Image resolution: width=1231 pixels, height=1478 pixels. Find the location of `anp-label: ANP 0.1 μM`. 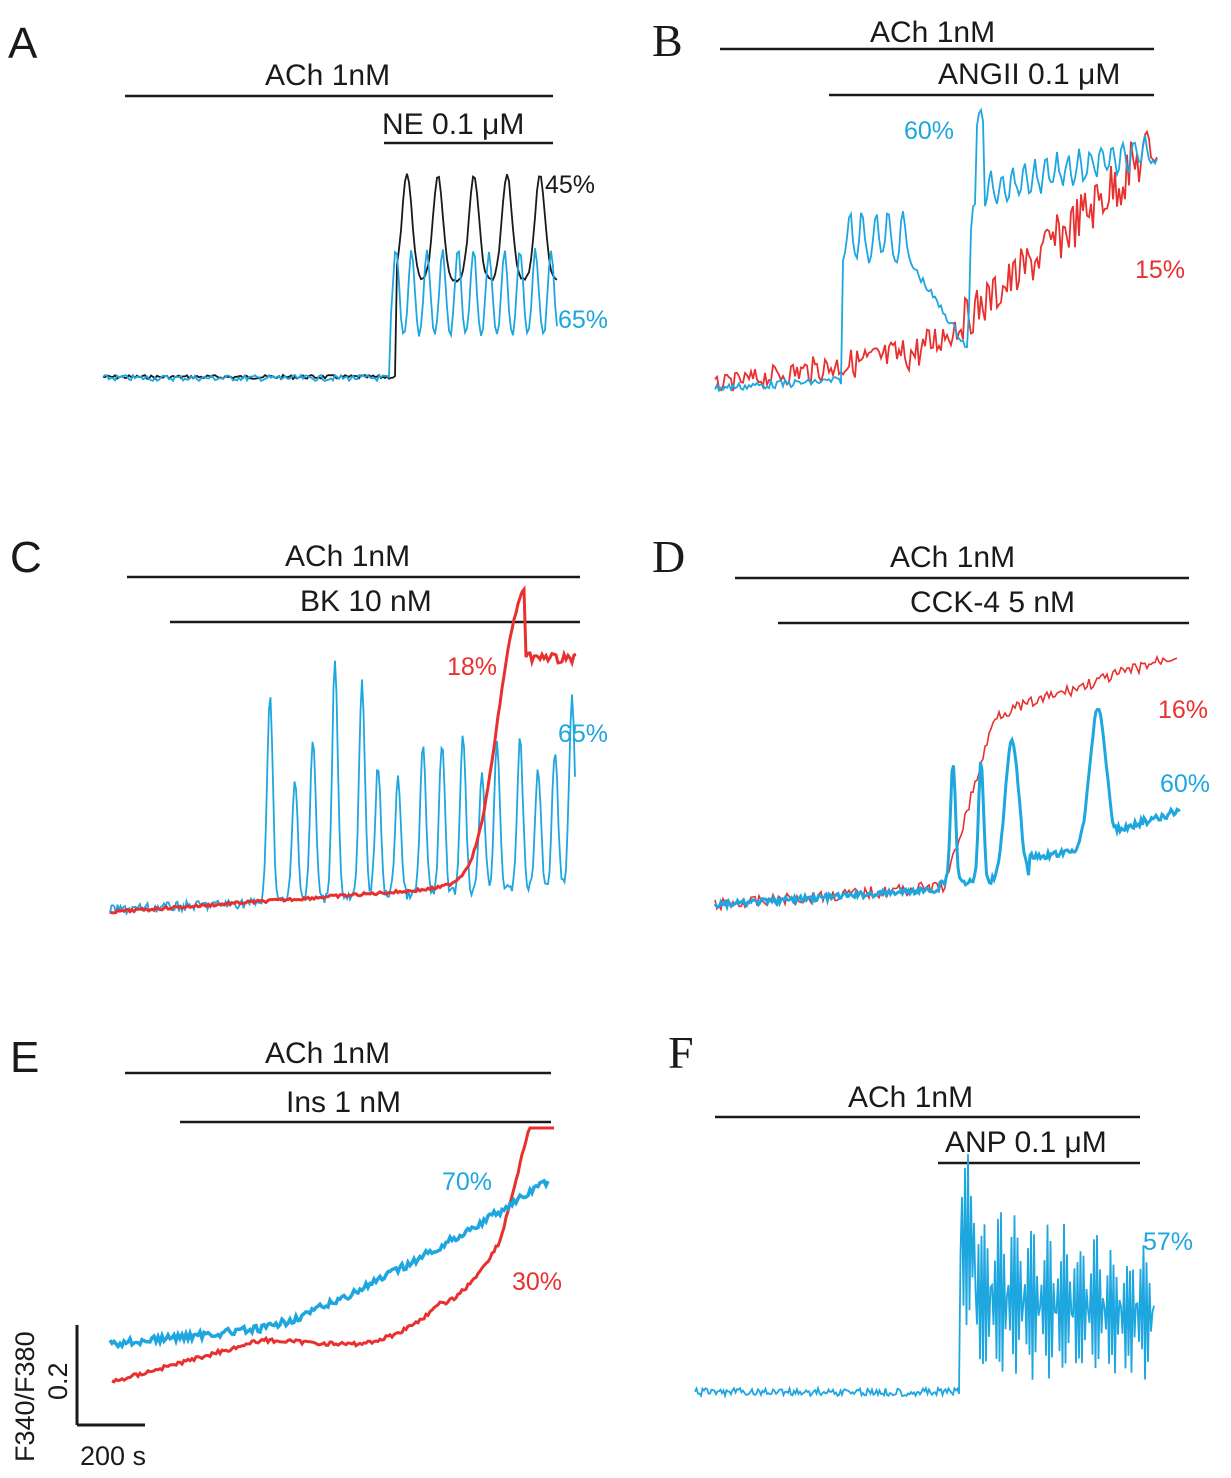

anp-label: ANP 0.1 μM is located at coordinates (1026, 1142).